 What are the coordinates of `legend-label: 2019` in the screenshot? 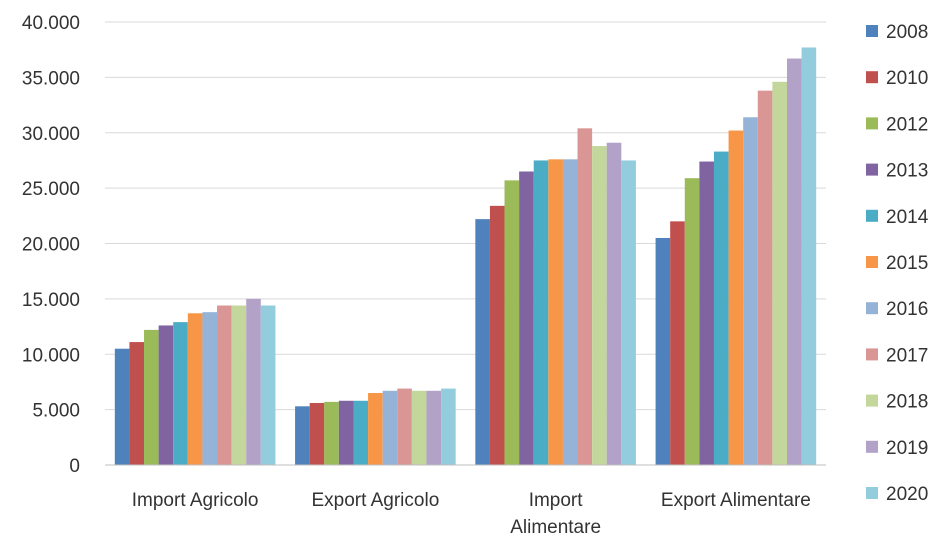 It's located at (907, 448).